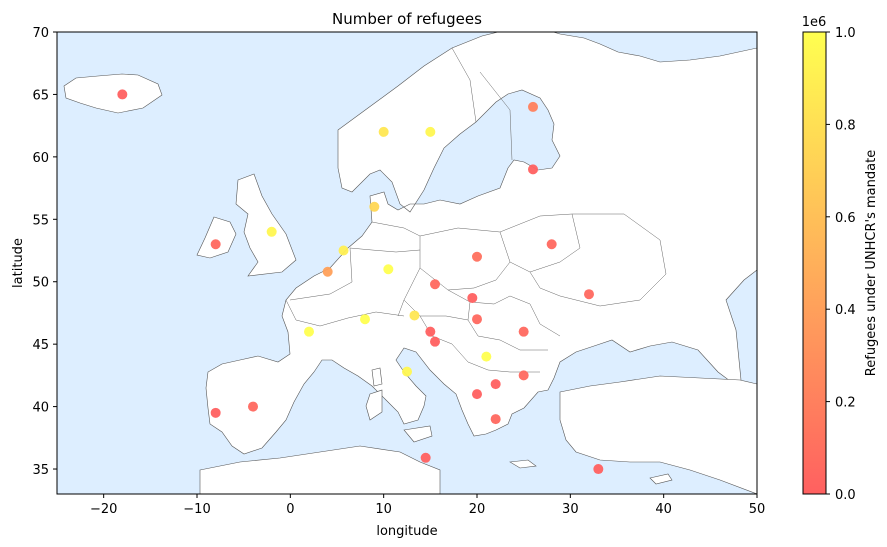 The height and width of the screenshot is (547, 887). Describe the element at coordinates (320, 469) in the screenshot. I see `land-north-africa` at that location.